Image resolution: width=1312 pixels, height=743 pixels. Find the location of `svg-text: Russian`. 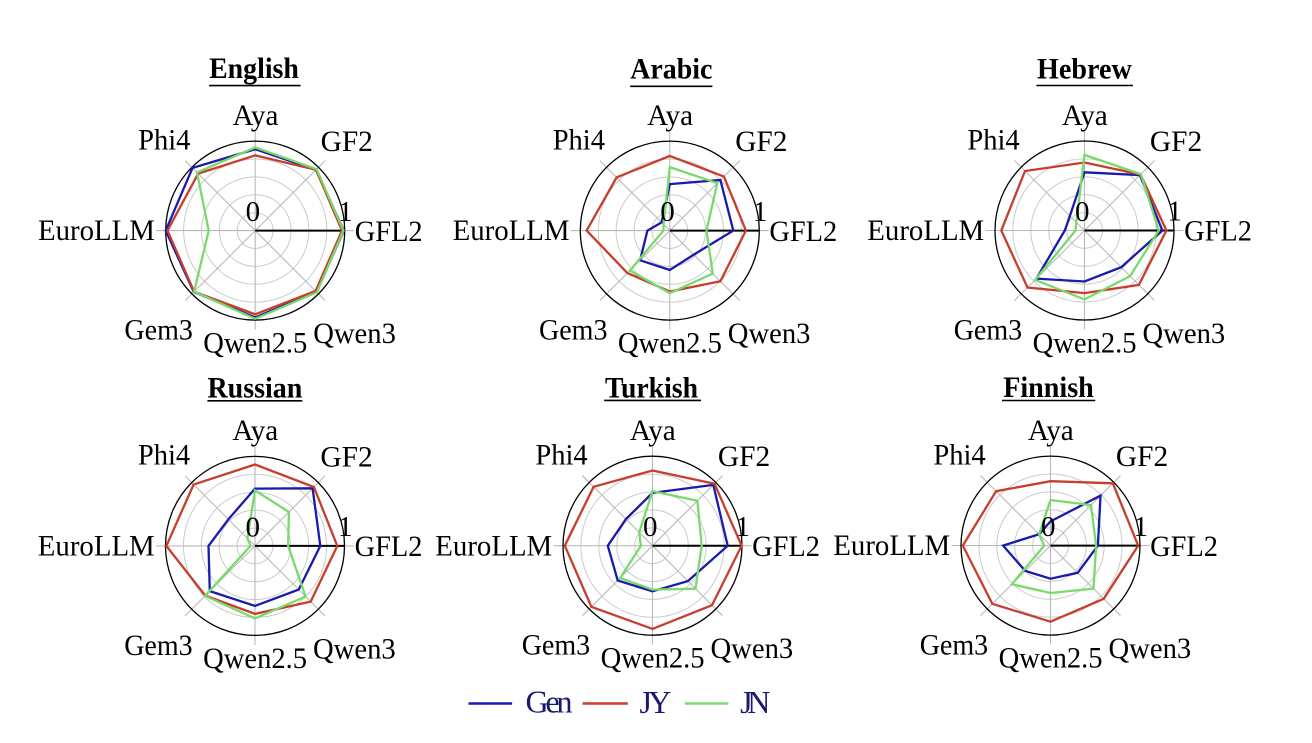

svg-text: Russian is located at coordinates (254, 388).